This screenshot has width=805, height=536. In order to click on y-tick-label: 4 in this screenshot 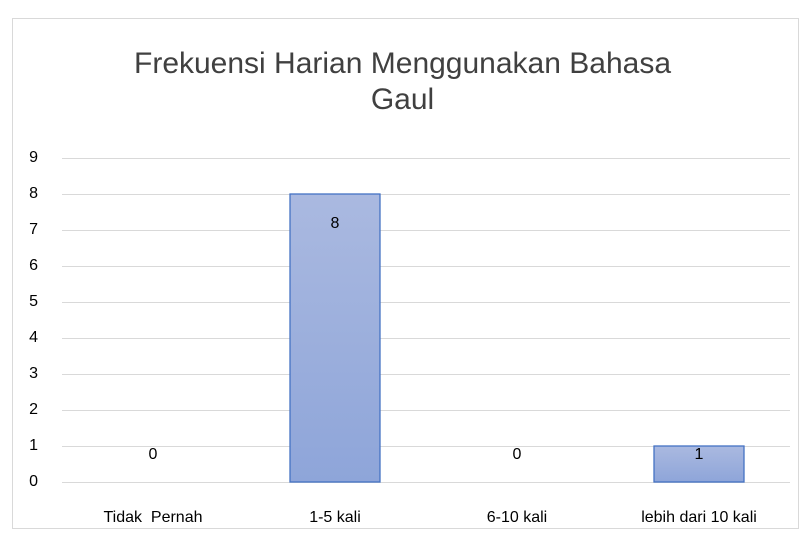, I will do `click(33, 337)`.